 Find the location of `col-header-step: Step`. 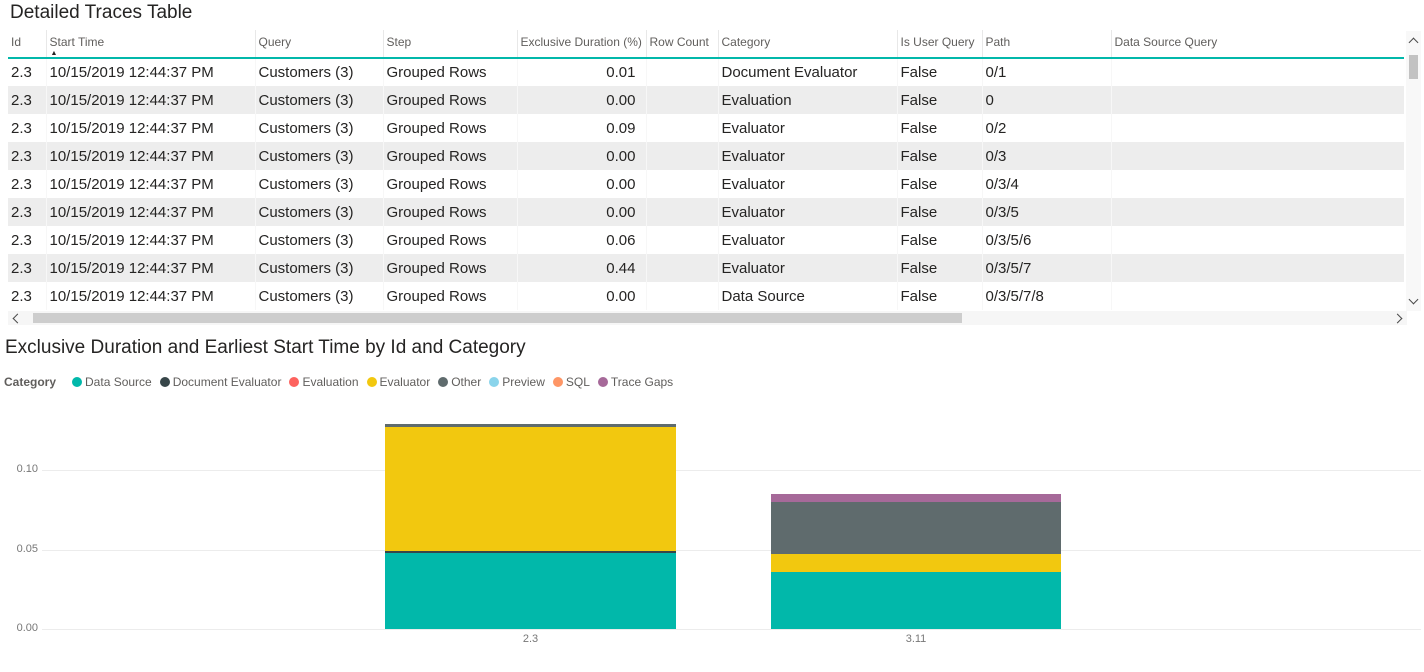

col-header-step: Step is located at coordinates (450, 44).